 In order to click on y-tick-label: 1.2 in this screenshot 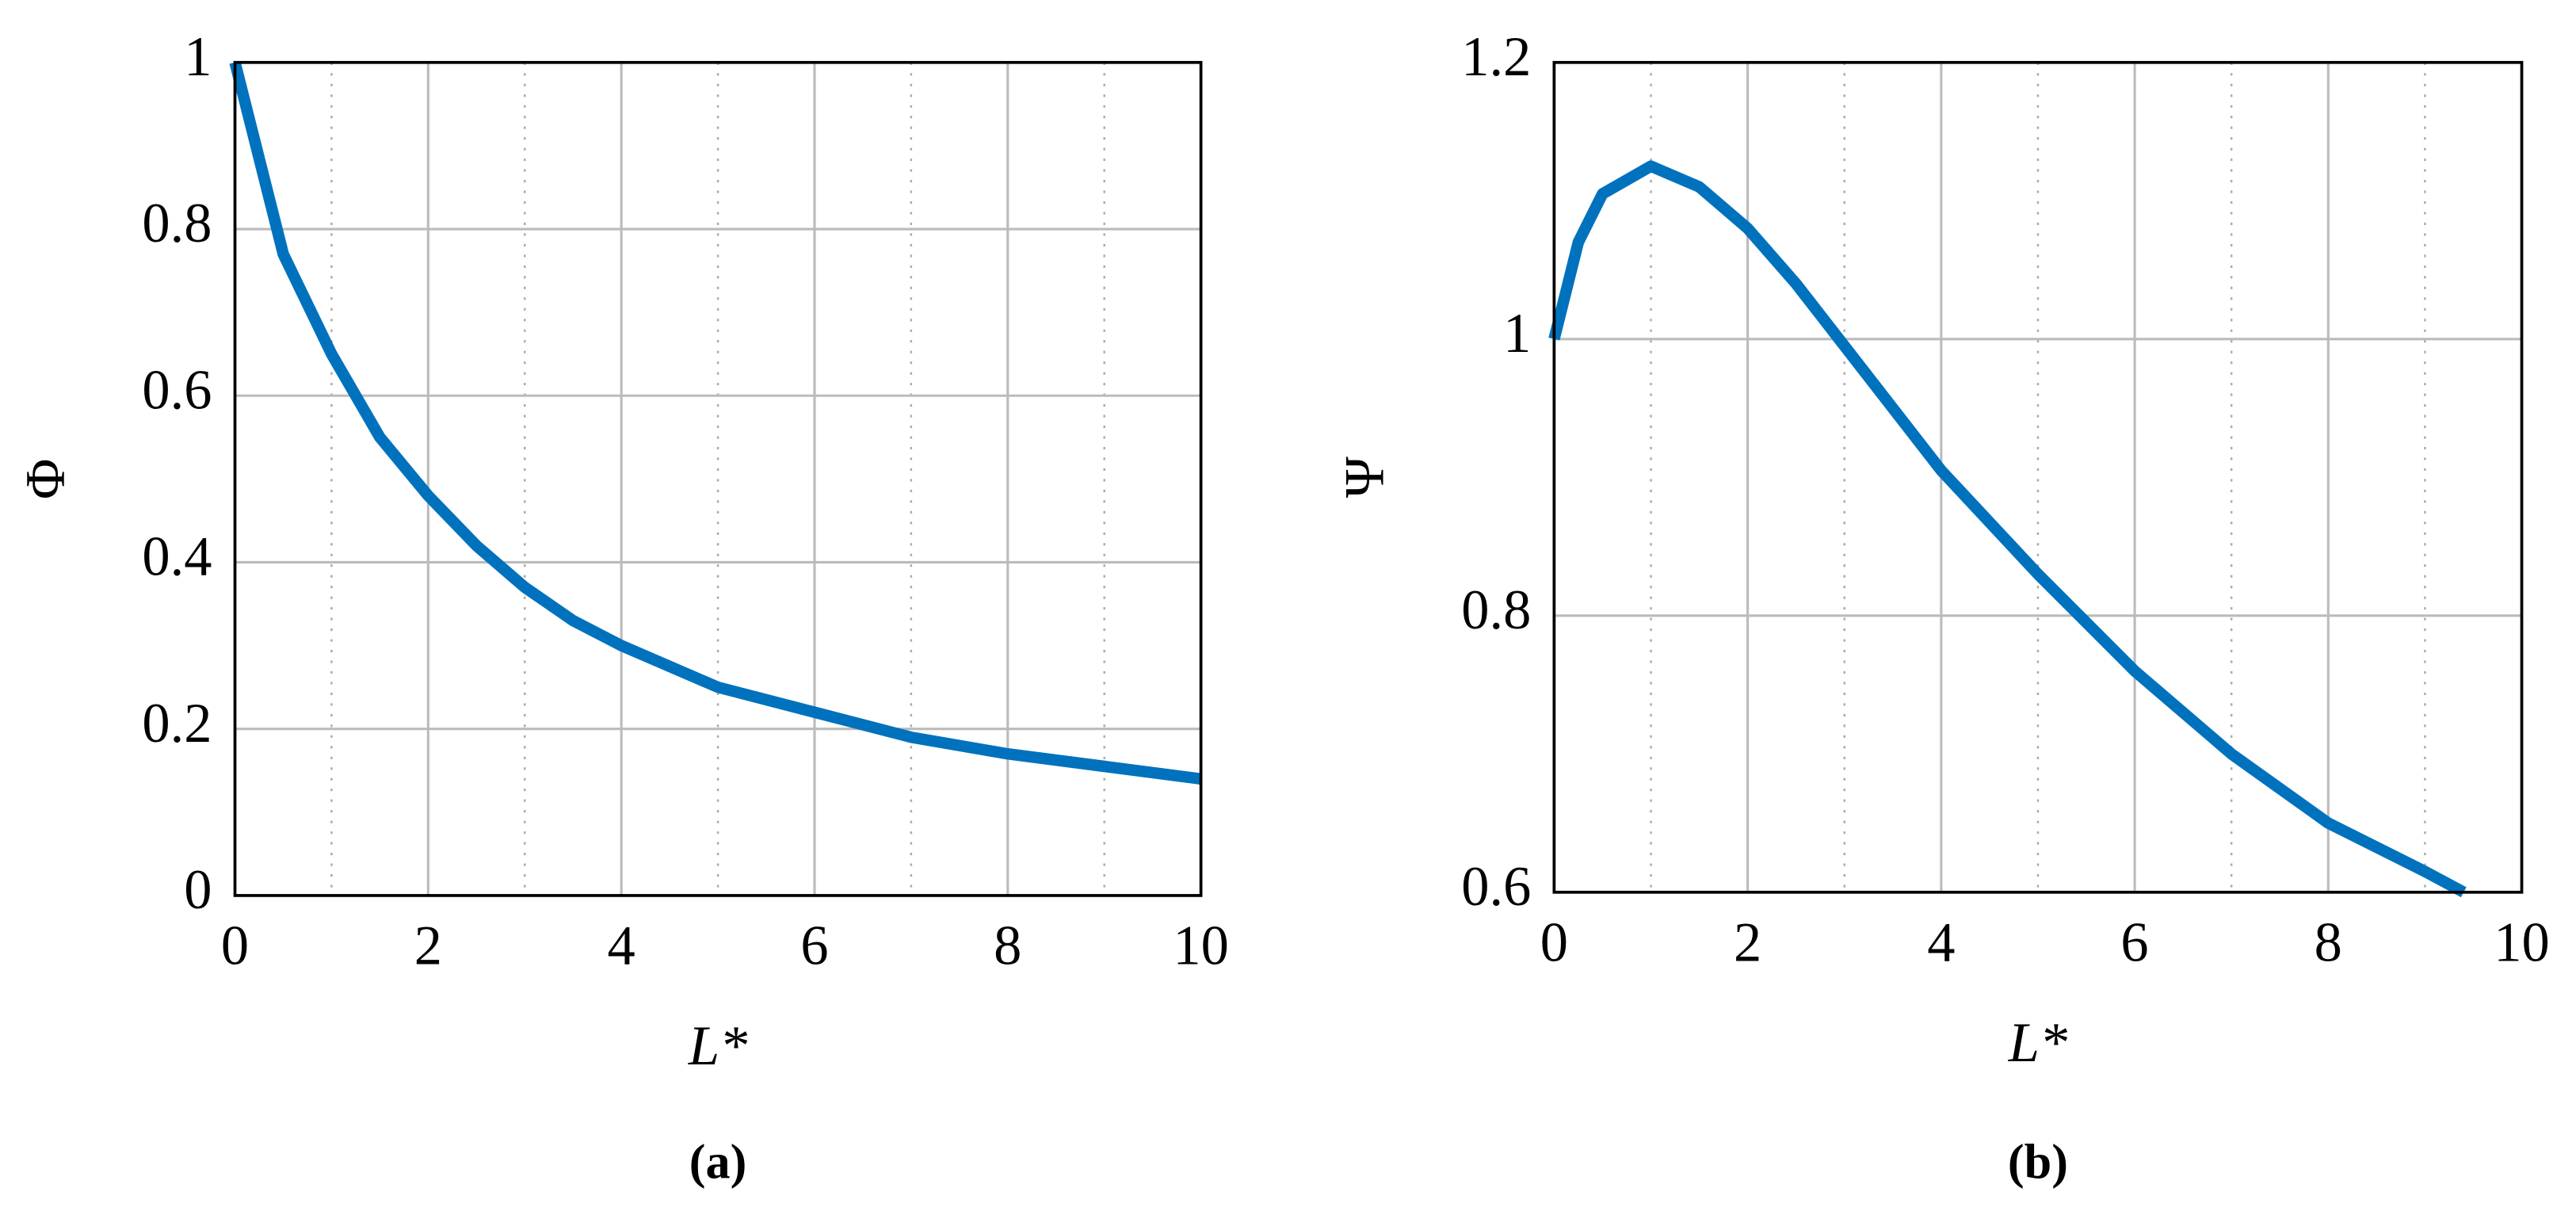, I will do `click(1496, 57)`.